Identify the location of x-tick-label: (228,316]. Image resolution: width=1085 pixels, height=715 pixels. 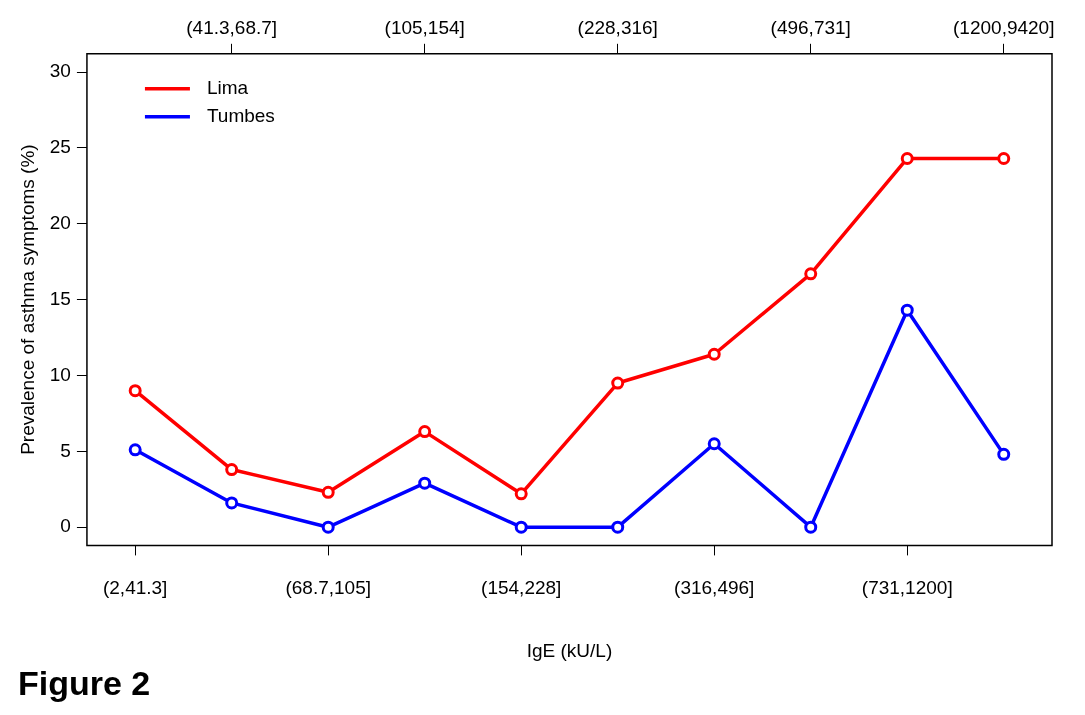
(617, 27).